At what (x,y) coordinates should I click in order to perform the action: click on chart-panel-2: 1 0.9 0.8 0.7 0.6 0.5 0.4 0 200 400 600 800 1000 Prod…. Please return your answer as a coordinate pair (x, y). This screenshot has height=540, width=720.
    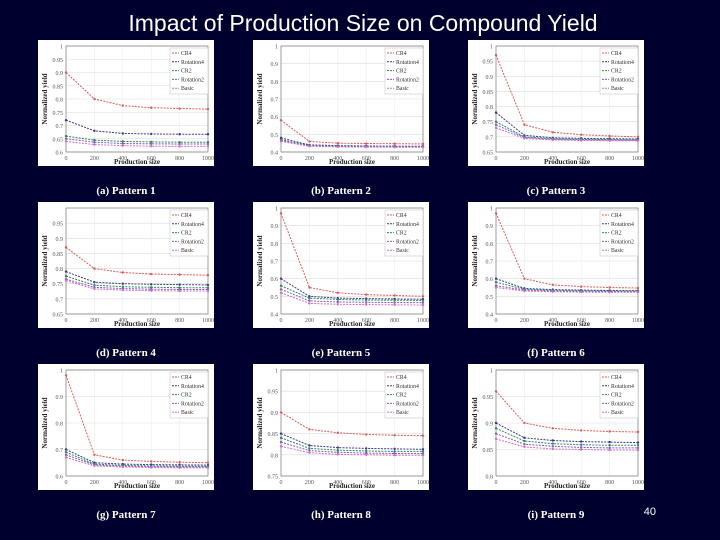
    Looking at the image, I should click on (341, 103).